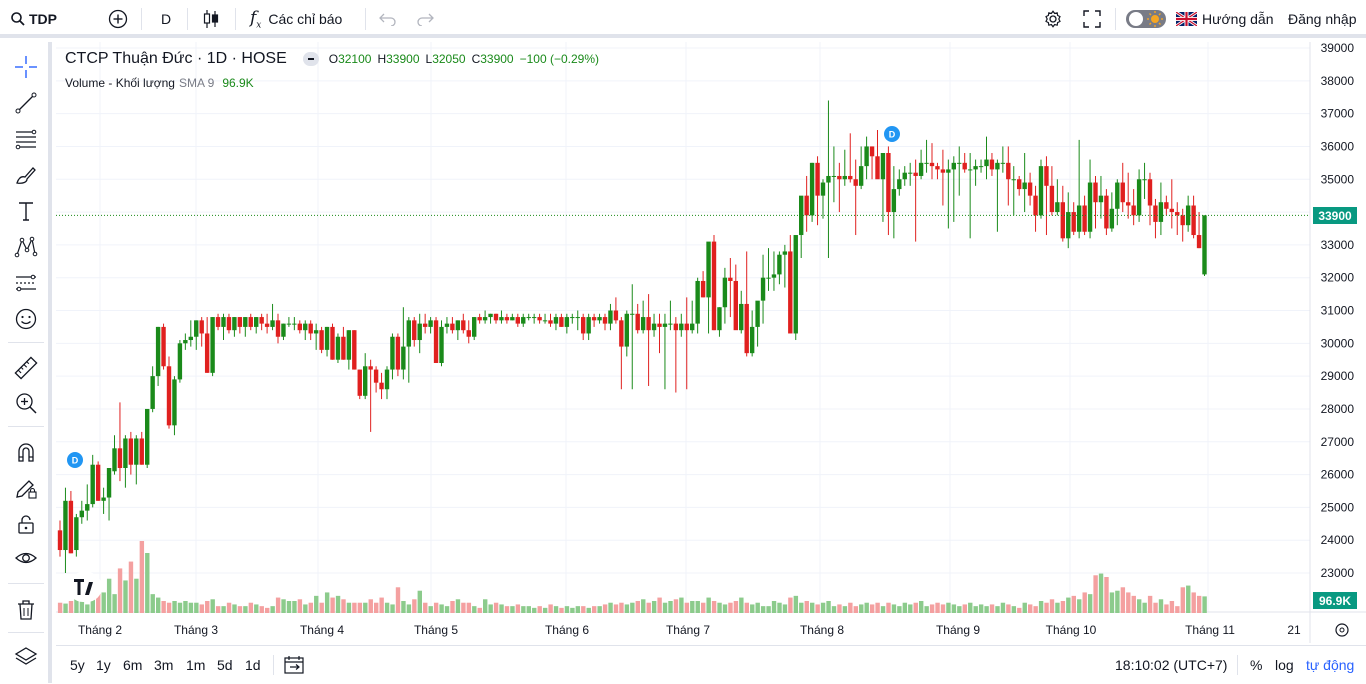  Describe the element at coordinates (26, 139) in the screenshot. I see `fib-retracement-tool` at that location.